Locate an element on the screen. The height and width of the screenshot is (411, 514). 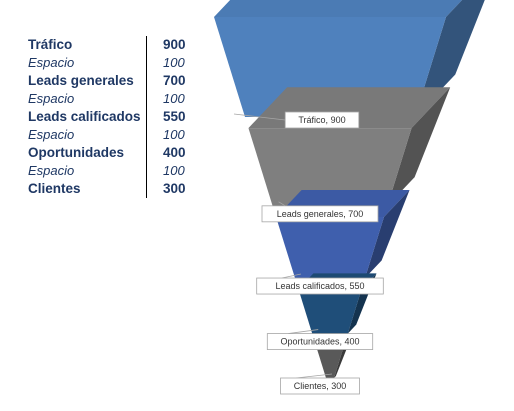
data-label: Leads calificados, 550 is located at coordinates (319, 286).